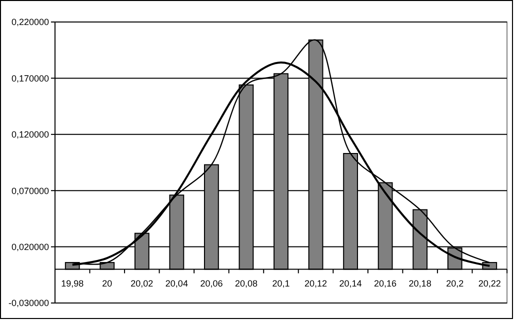 The height and width of the screenshot is (326, 515). Describe the element at coordinates (176, 283) in the screenshot. I see `x-tick-label: 20,04` at that location.